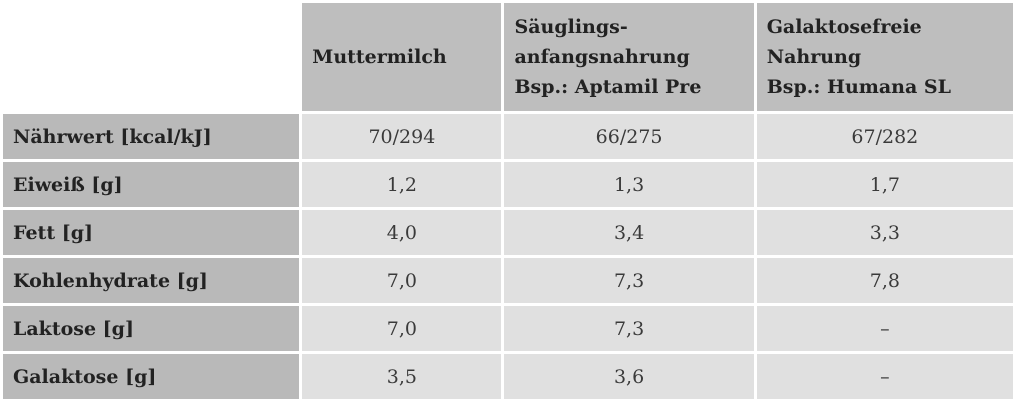 The height and width of the screenshot is (400, 1024). What do you see at coordinates (629, 376) in the screenshot?
I see `table-cell: 3,6` at bounding box center [629, 376].